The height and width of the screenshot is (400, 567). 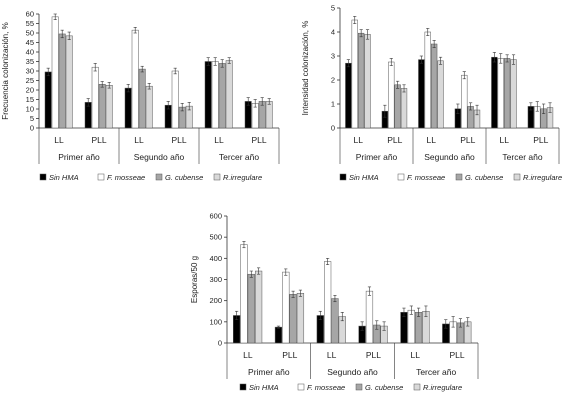 I want to click on y-tick-label: 2, so click(x=333, y=80).